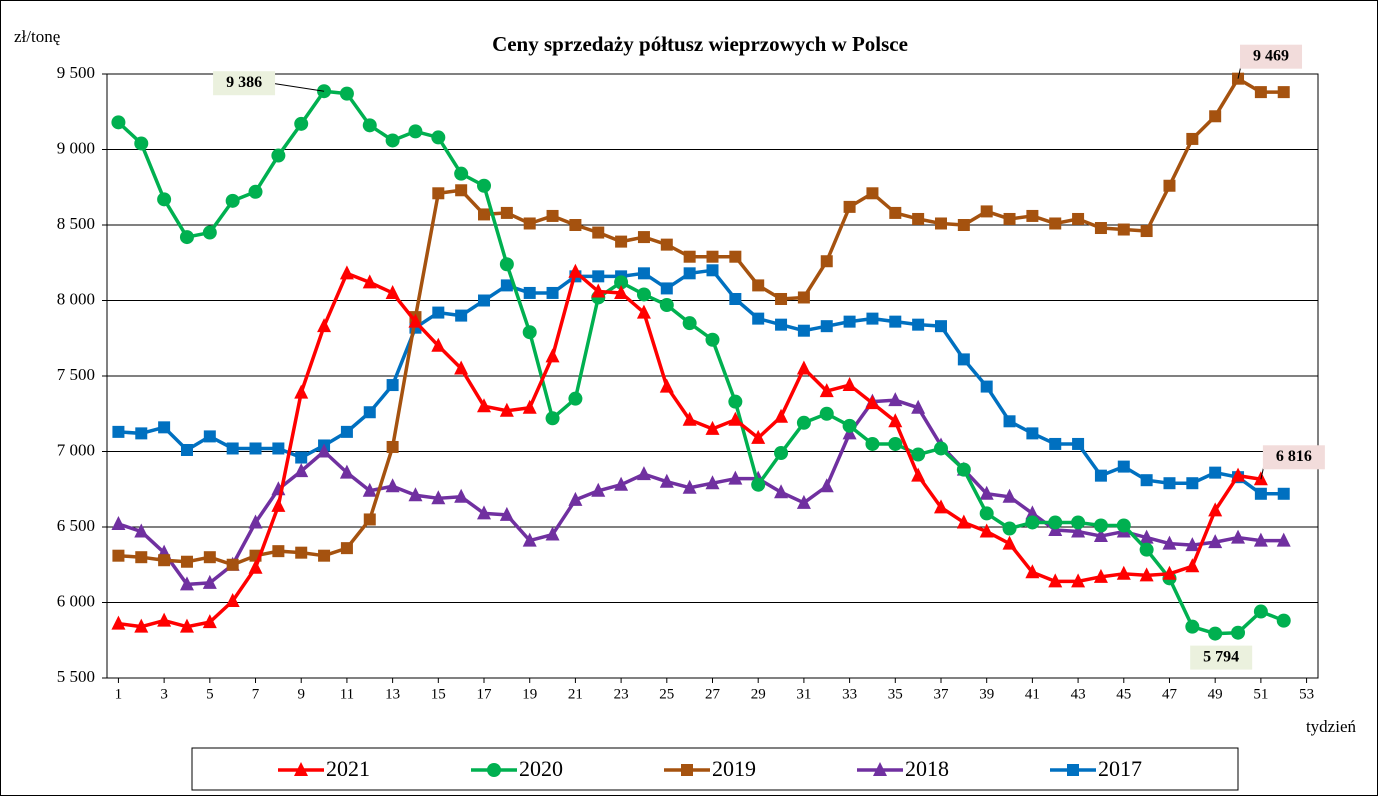 The width and height of the screenshot is (1378, 796). Describe the element at coordinates (244, 82) in the screenshot. I see `value-label: 9 386` at that location.